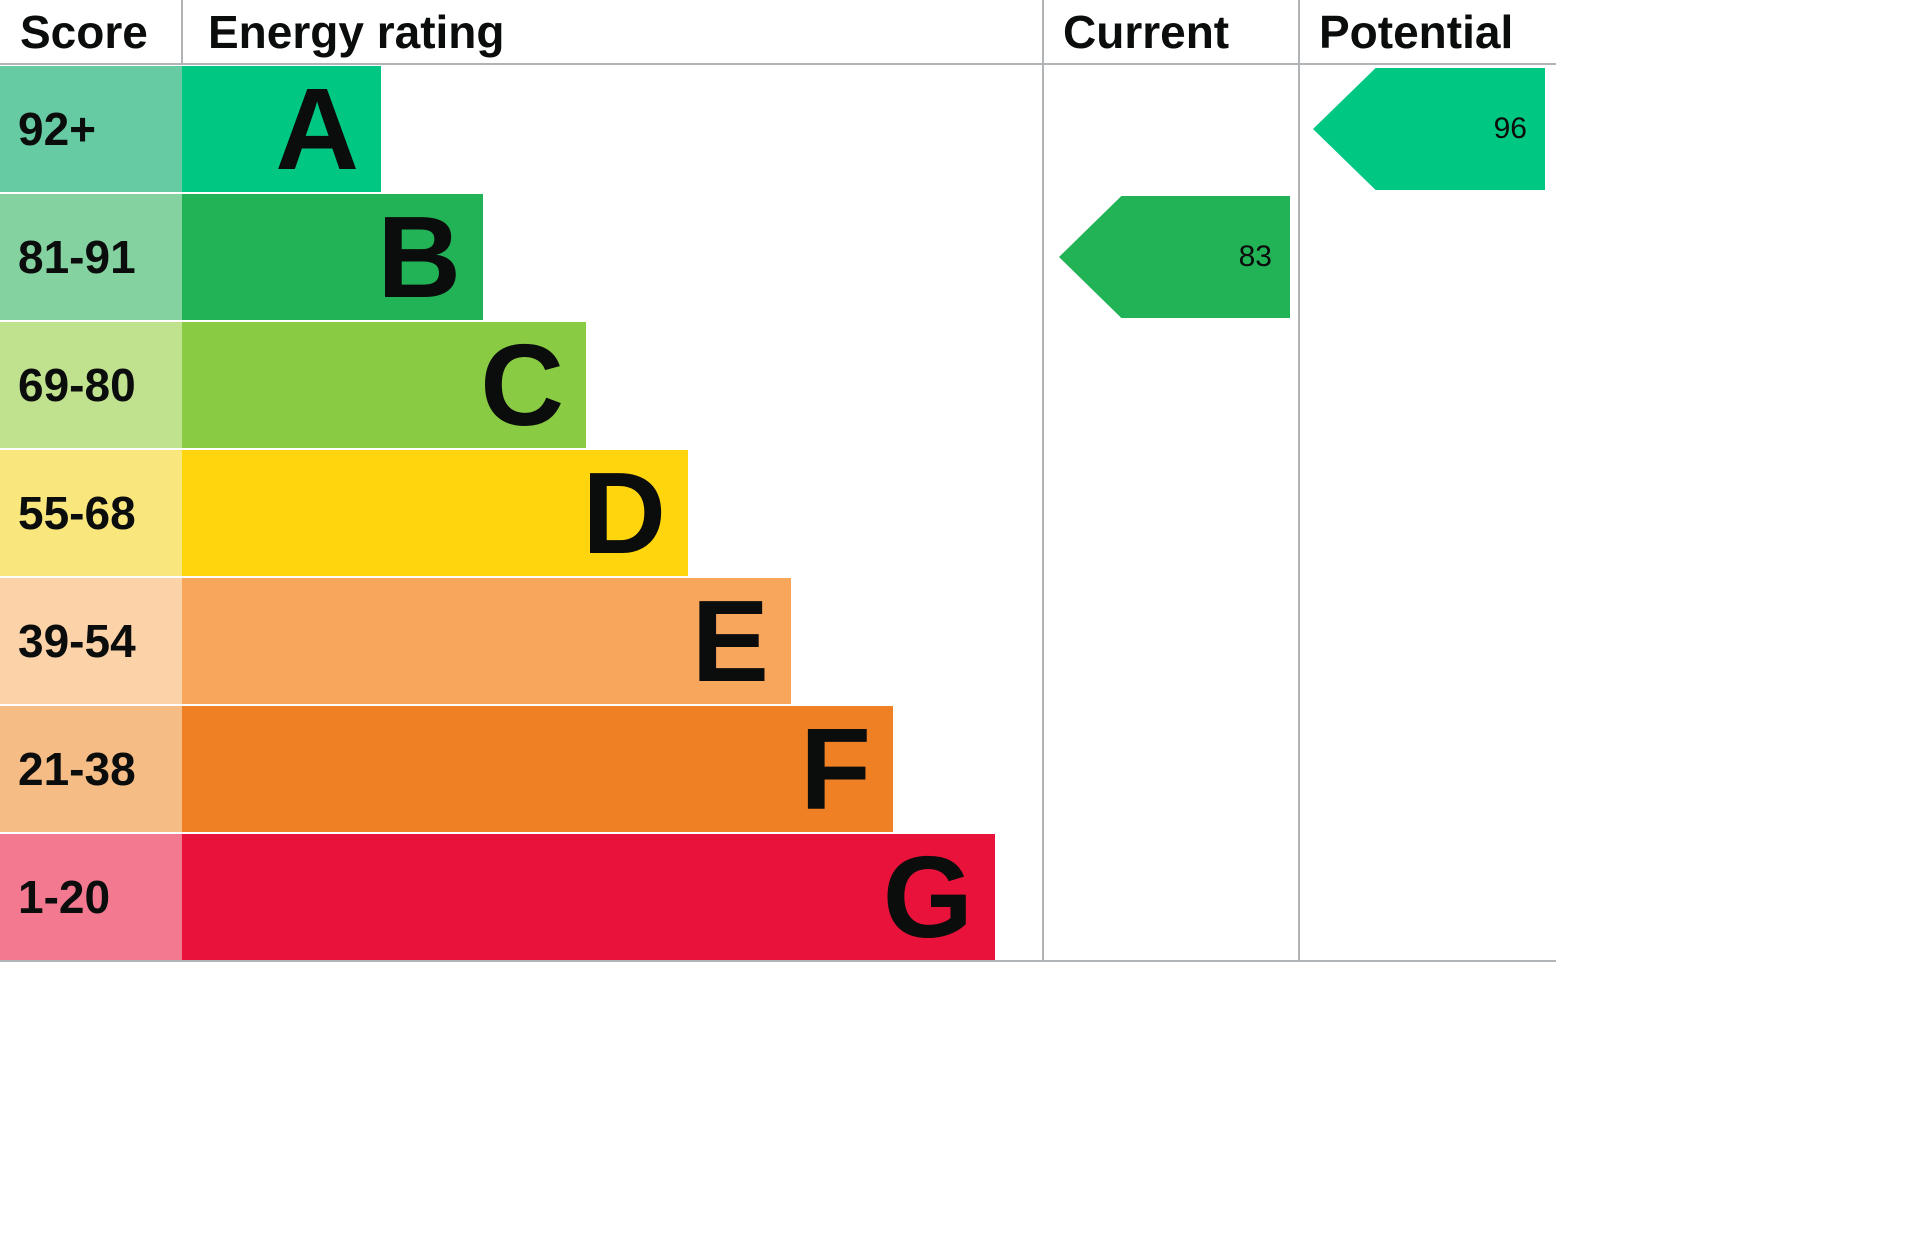  I want to click on band-letter-e: E, so click(730, 641).